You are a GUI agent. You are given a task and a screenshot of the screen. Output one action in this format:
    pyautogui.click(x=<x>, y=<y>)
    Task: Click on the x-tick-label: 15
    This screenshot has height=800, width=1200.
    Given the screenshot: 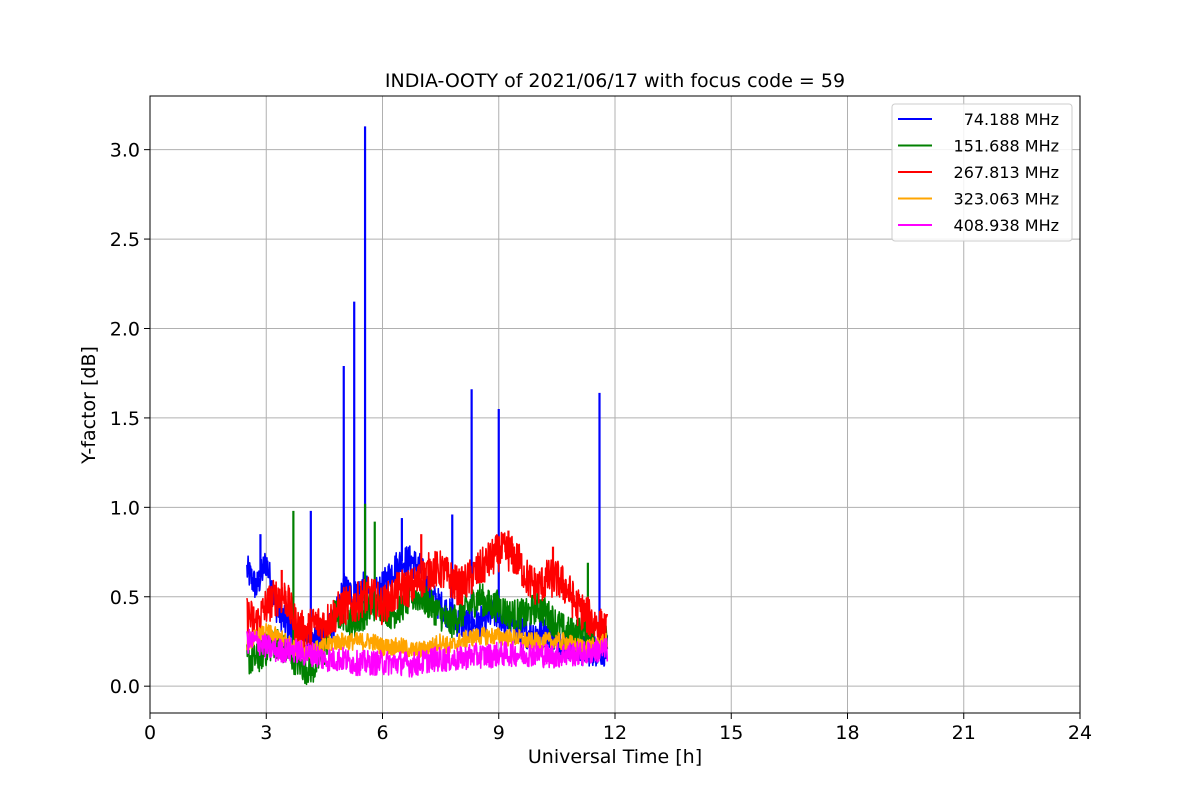 What is the action you would take?
    pyautogui.click(x=731, y=733)
    